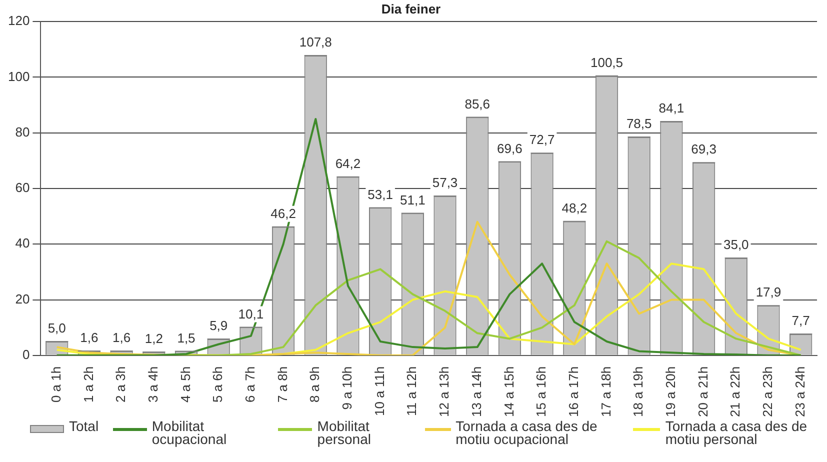 This screenshot has height=462, width=827. Describe the element at coordinates (444, 392) in the screenshot. I see `x-tick-label: 12 a 13h` at that location.